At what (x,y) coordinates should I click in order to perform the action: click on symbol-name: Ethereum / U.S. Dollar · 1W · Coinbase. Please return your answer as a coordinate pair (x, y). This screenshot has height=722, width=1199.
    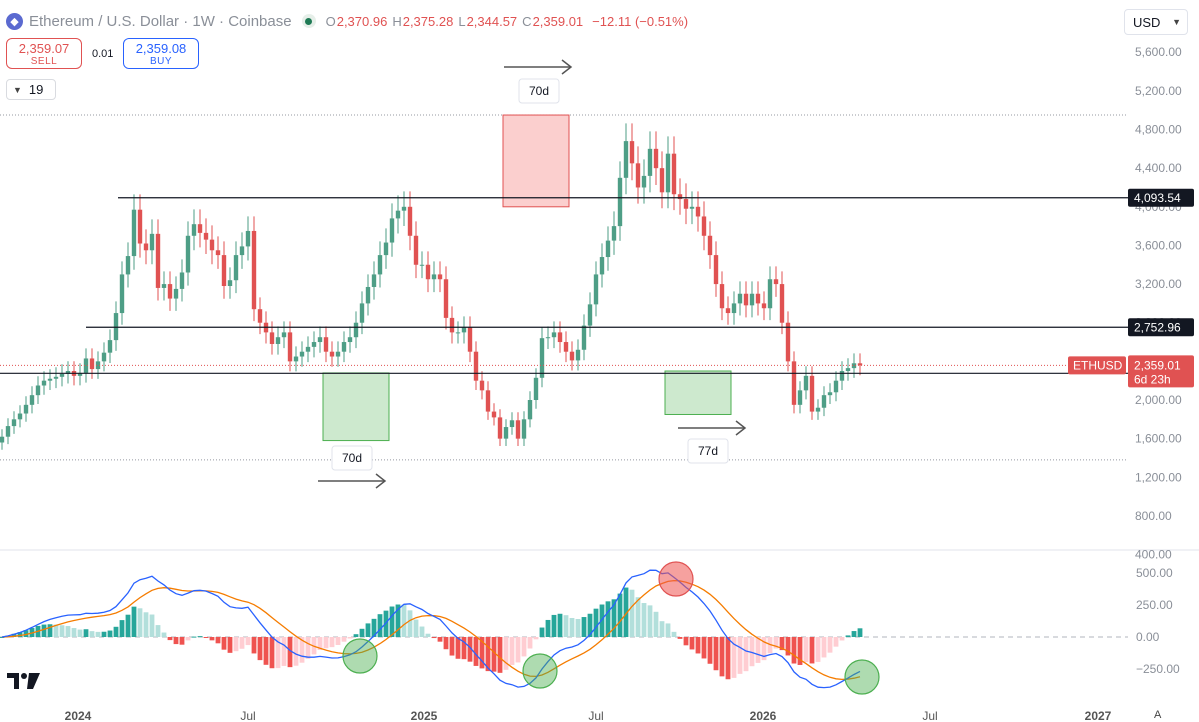
    Looking at the image, I should click on (160, 21).